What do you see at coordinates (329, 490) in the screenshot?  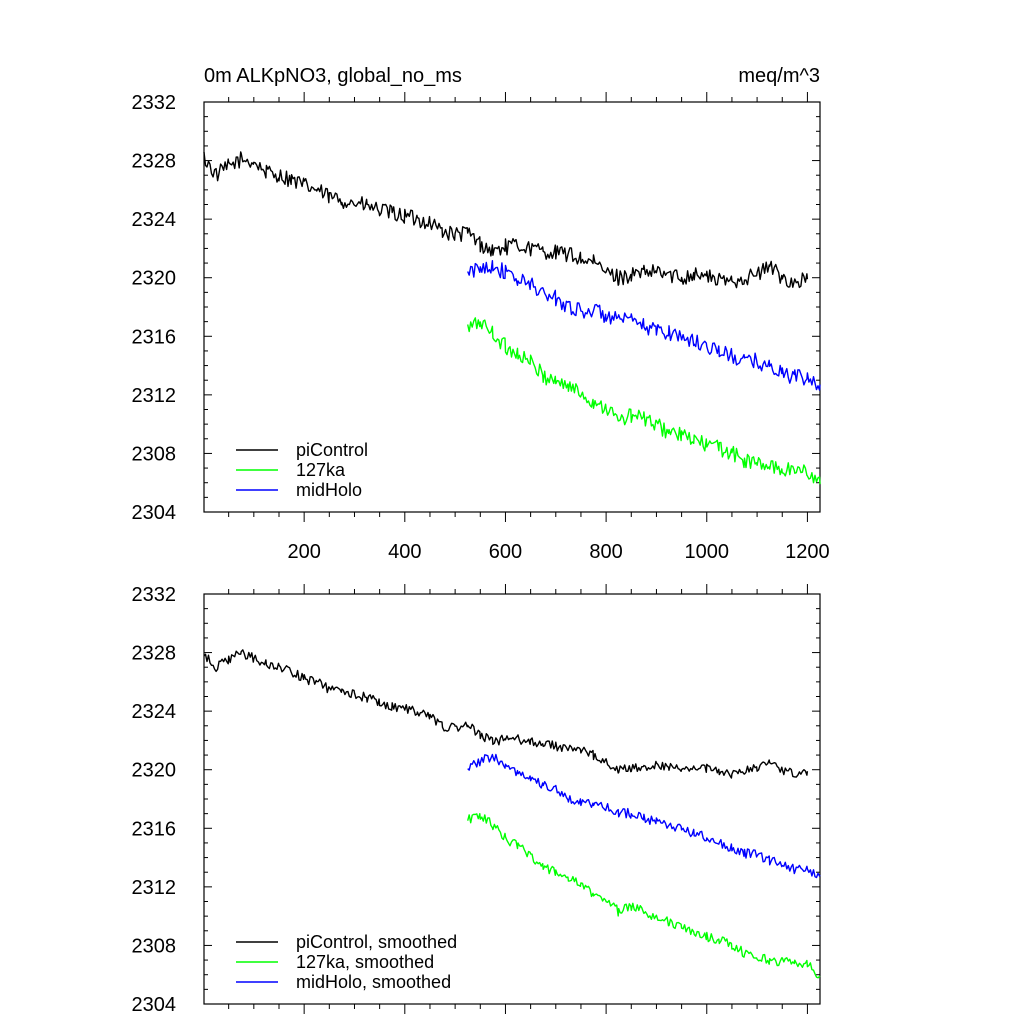 I see `top-legend-label-2: midHolo` at bounding box center [329, 490].